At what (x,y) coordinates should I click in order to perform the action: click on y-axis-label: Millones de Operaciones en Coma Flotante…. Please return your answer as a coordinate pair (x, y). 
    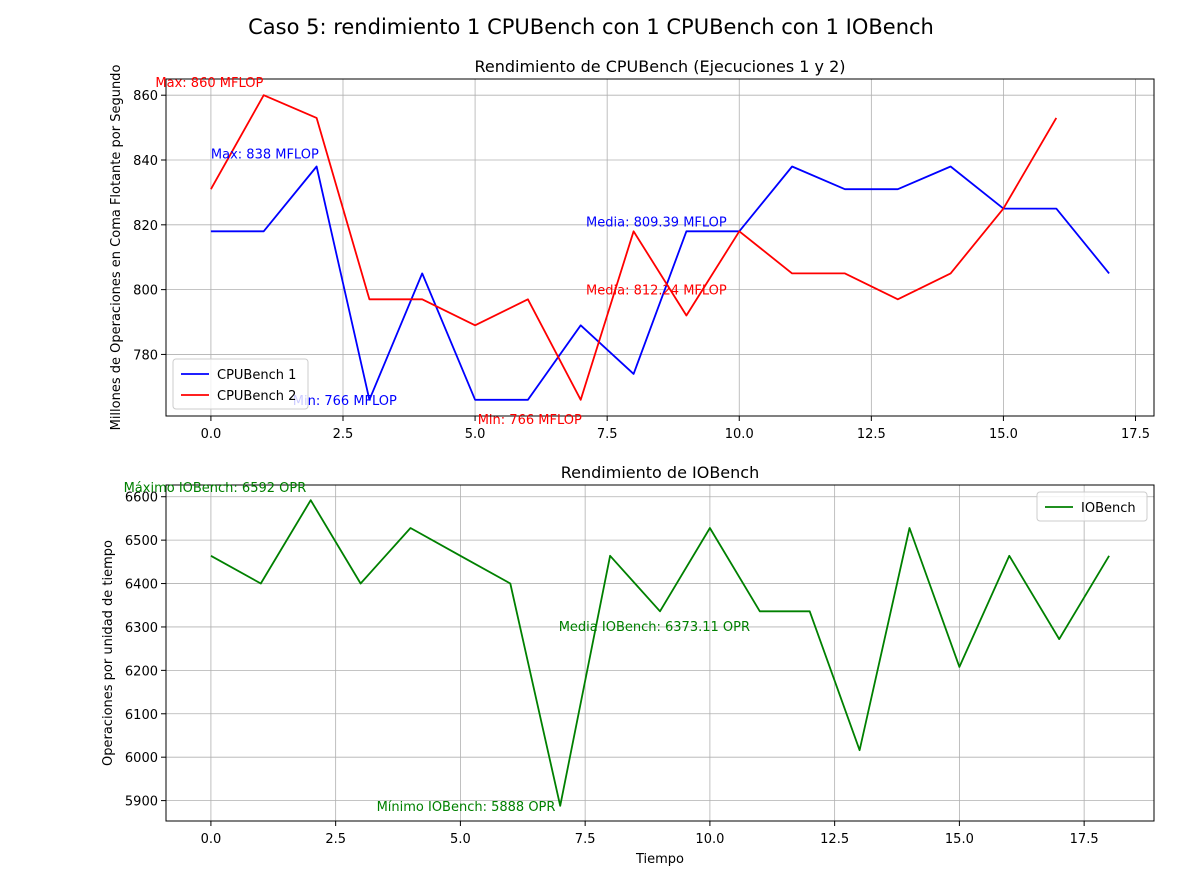
    Looking at the image, I should click on (116, 248).